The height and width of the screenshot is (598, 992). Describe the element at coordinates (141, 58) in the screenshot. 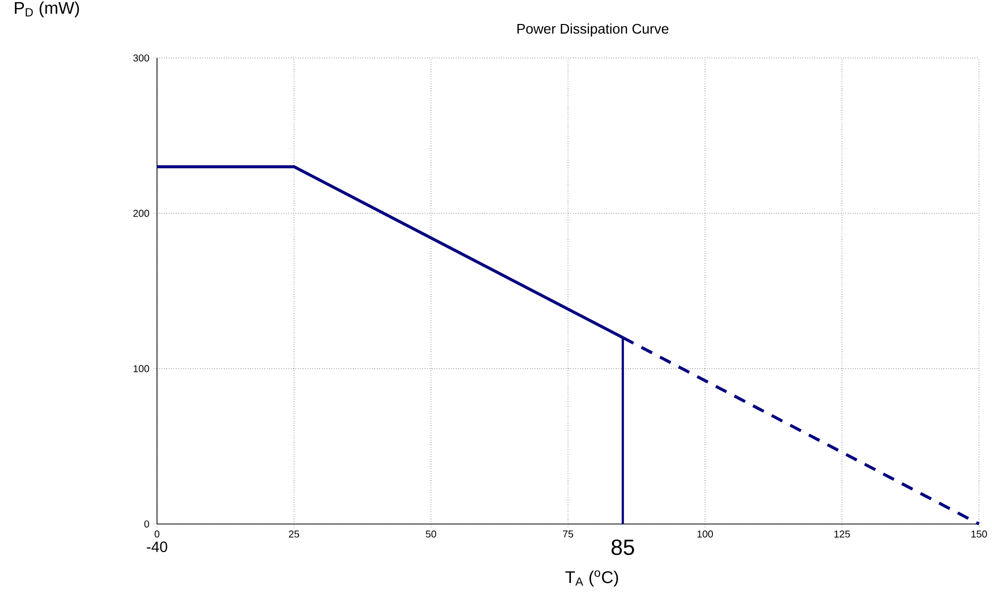

I see `y-tick-label: 300` at that location.